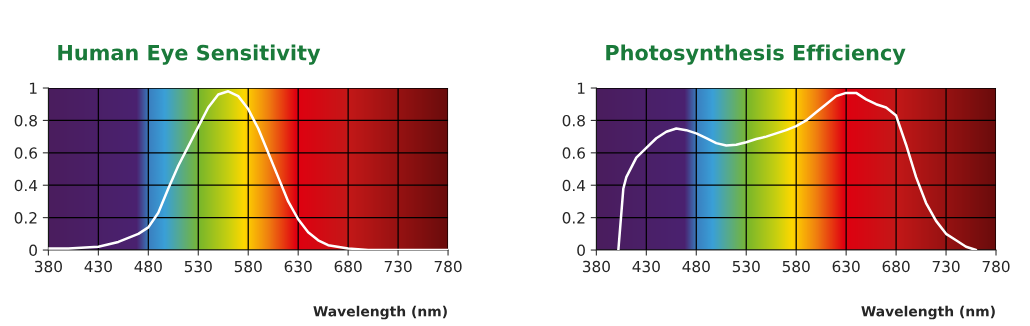 This screenshot has height=326, width=1030. I want to click on chart-title: Photosynthesis Efficiency, so click(756, 54).